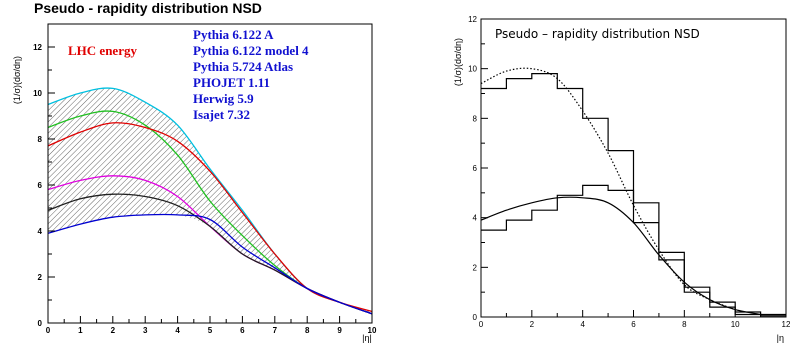 The image size is (790, 347). What do you see at coordinates (367, 338) in the screenshot?
I see `left-x-axis-label: |η|` at bounding box center [367, 338].